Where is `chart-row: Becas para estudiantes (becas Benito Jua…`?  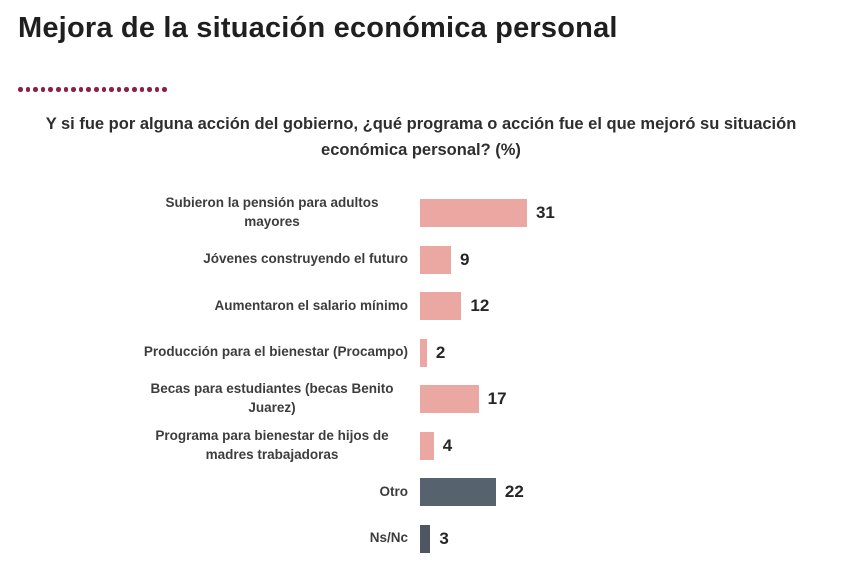
chart-row: Becas para estudiantes (becas Benito Jua… is located at coordinates (421, 399).